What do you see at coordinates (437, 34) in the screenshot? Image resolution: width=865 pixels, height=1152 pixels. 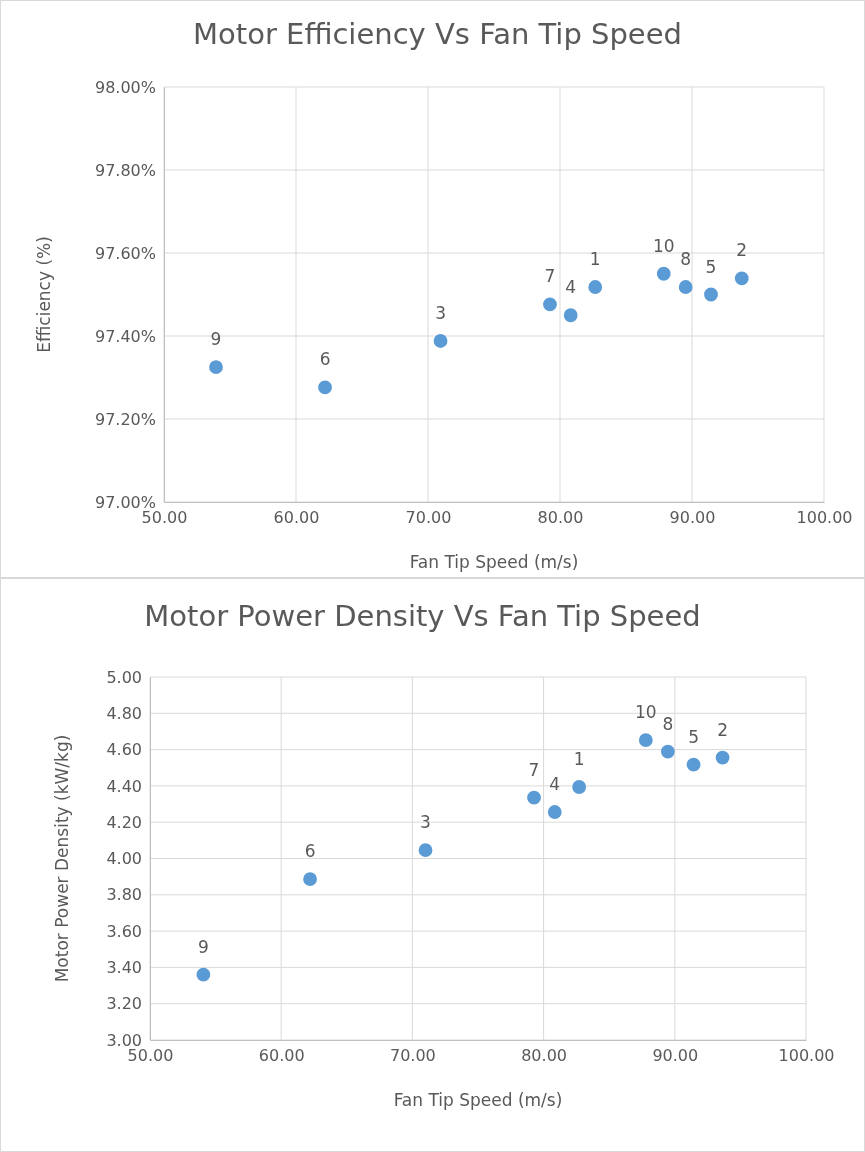 I see `chart-title: Motor Efficiency Vs Fan Tip Speed` at bounding box center [437, 34].